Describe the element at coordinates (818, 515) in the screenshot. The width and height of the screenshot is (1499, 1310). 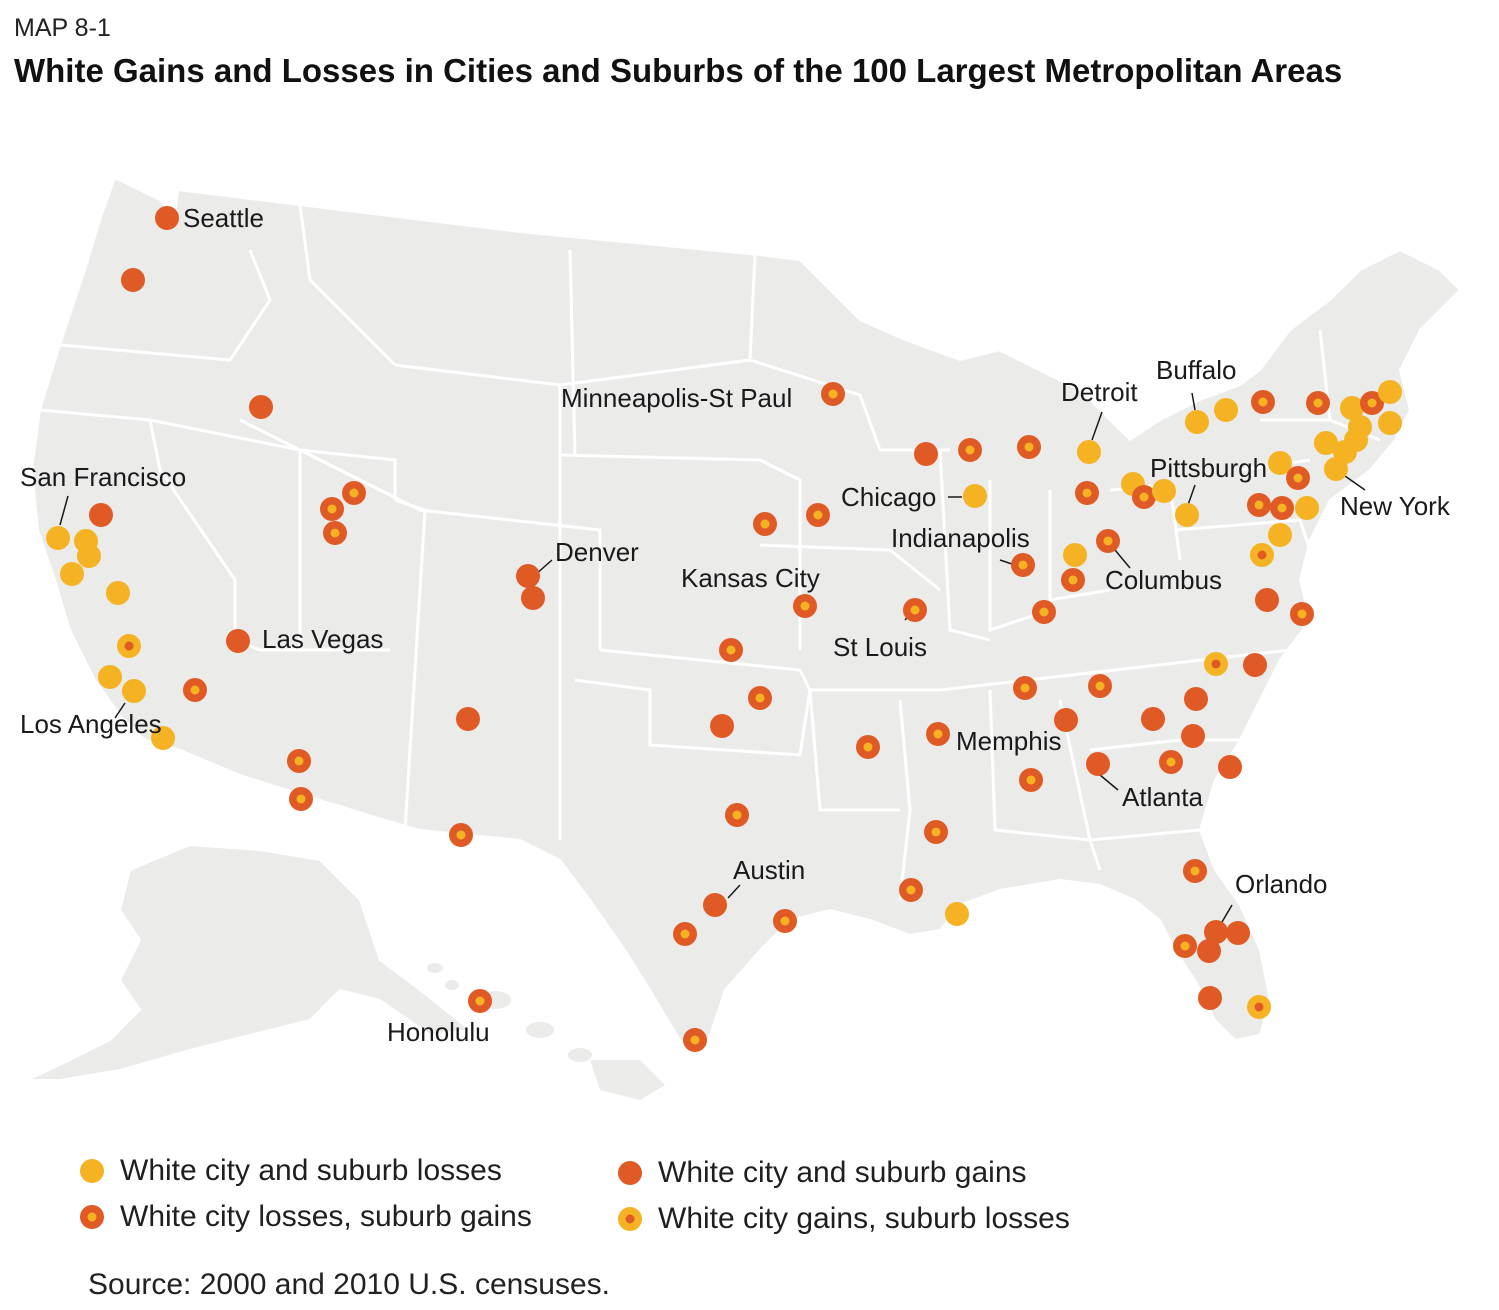
I see `marker-des-moines` at that location.